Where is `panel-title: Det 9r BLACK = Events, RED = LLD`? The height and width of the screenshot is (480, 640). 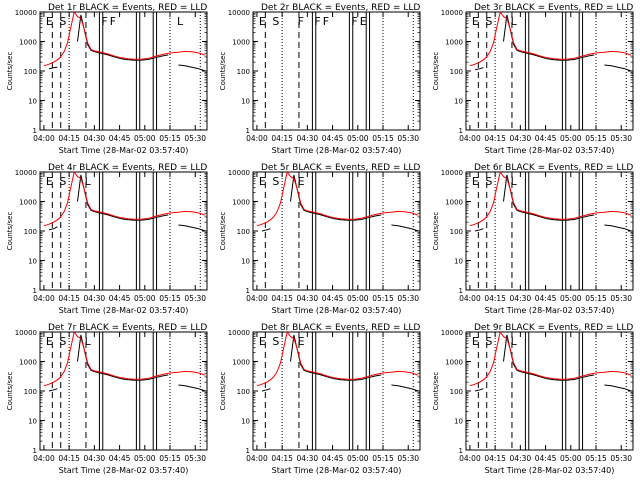
panel-title: Det 9r BLACK = Events, RED = LLD is located at coordinates (553, 328).